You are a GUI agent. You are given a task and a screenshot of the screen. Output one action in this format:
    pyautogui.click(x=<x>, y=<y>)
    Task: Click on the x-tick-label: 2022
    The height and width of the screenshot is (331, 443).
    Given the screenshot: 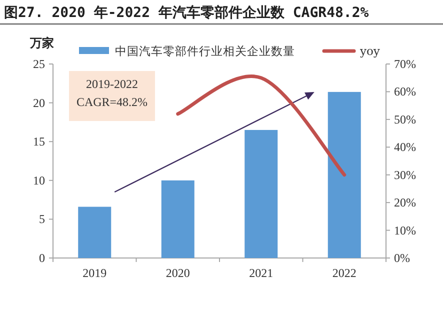 What is the action you would take?
    pyautogui.click(x=344, y=273)
    